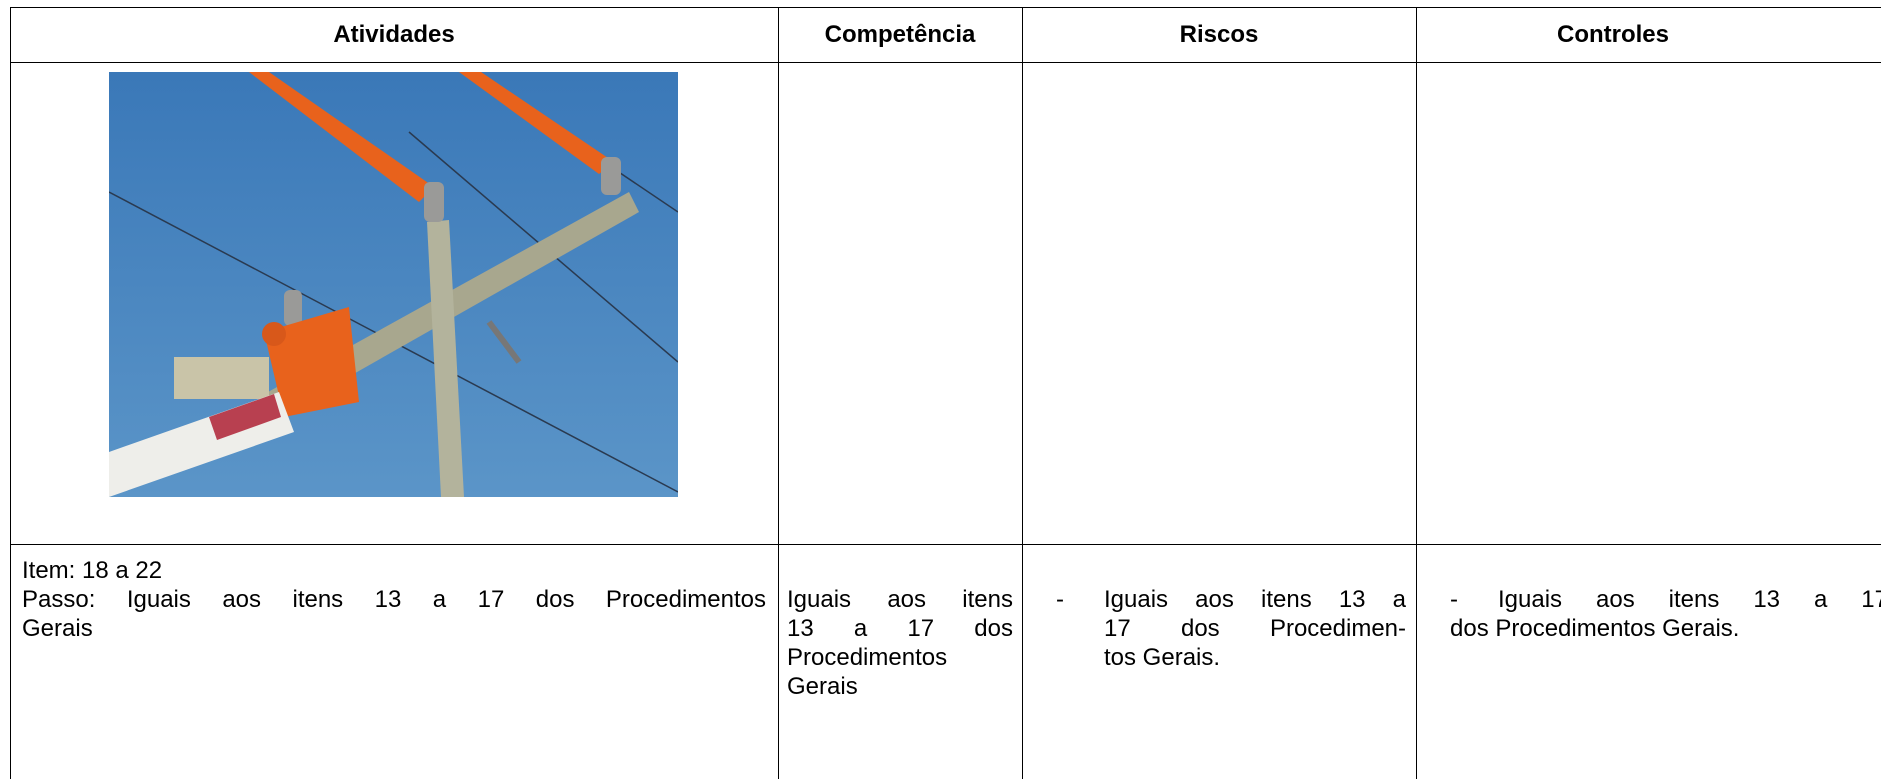 Image resolution: width=1881 pixels, height=779 pixels. What do you see at coordinates (822, 686) in the screenshot?
I see `competence-text: Gerais` at bounding box center [822, 686].